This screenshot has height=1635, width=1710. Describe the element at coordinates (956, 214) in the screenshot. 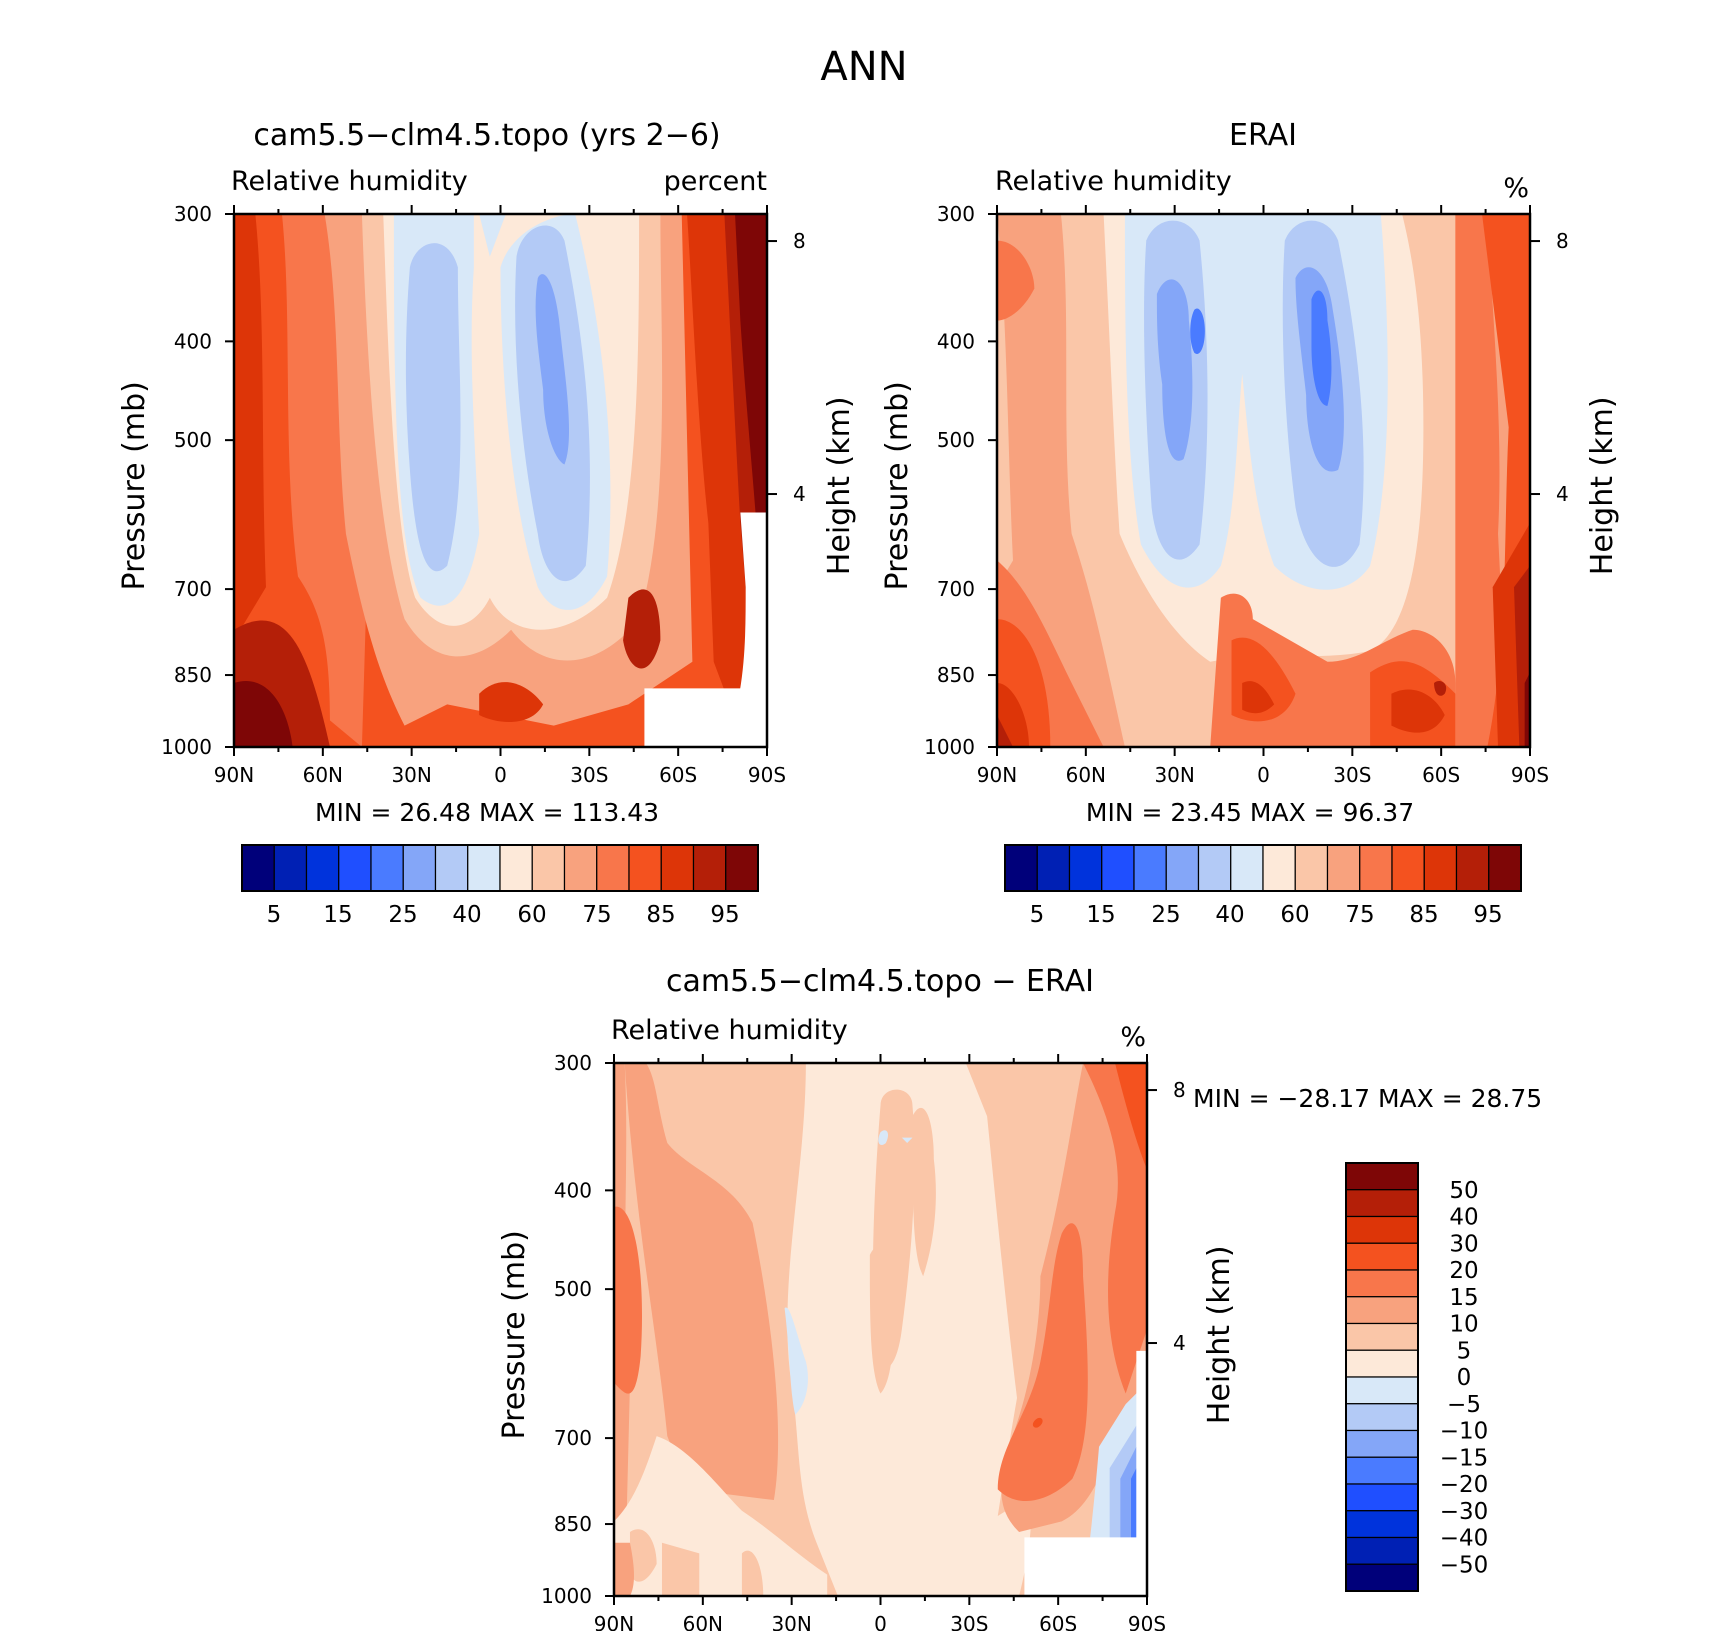

I see `y-tick-label: 300` at that location.